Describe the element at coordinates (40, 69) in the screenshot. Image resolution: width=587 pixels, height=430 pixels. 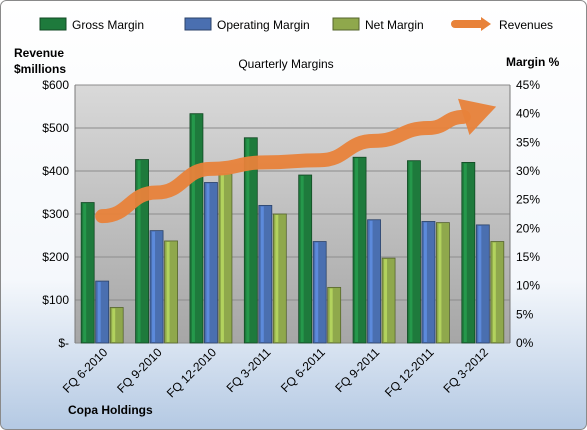
I see `left-axis-label-line2: $millions` at that location.